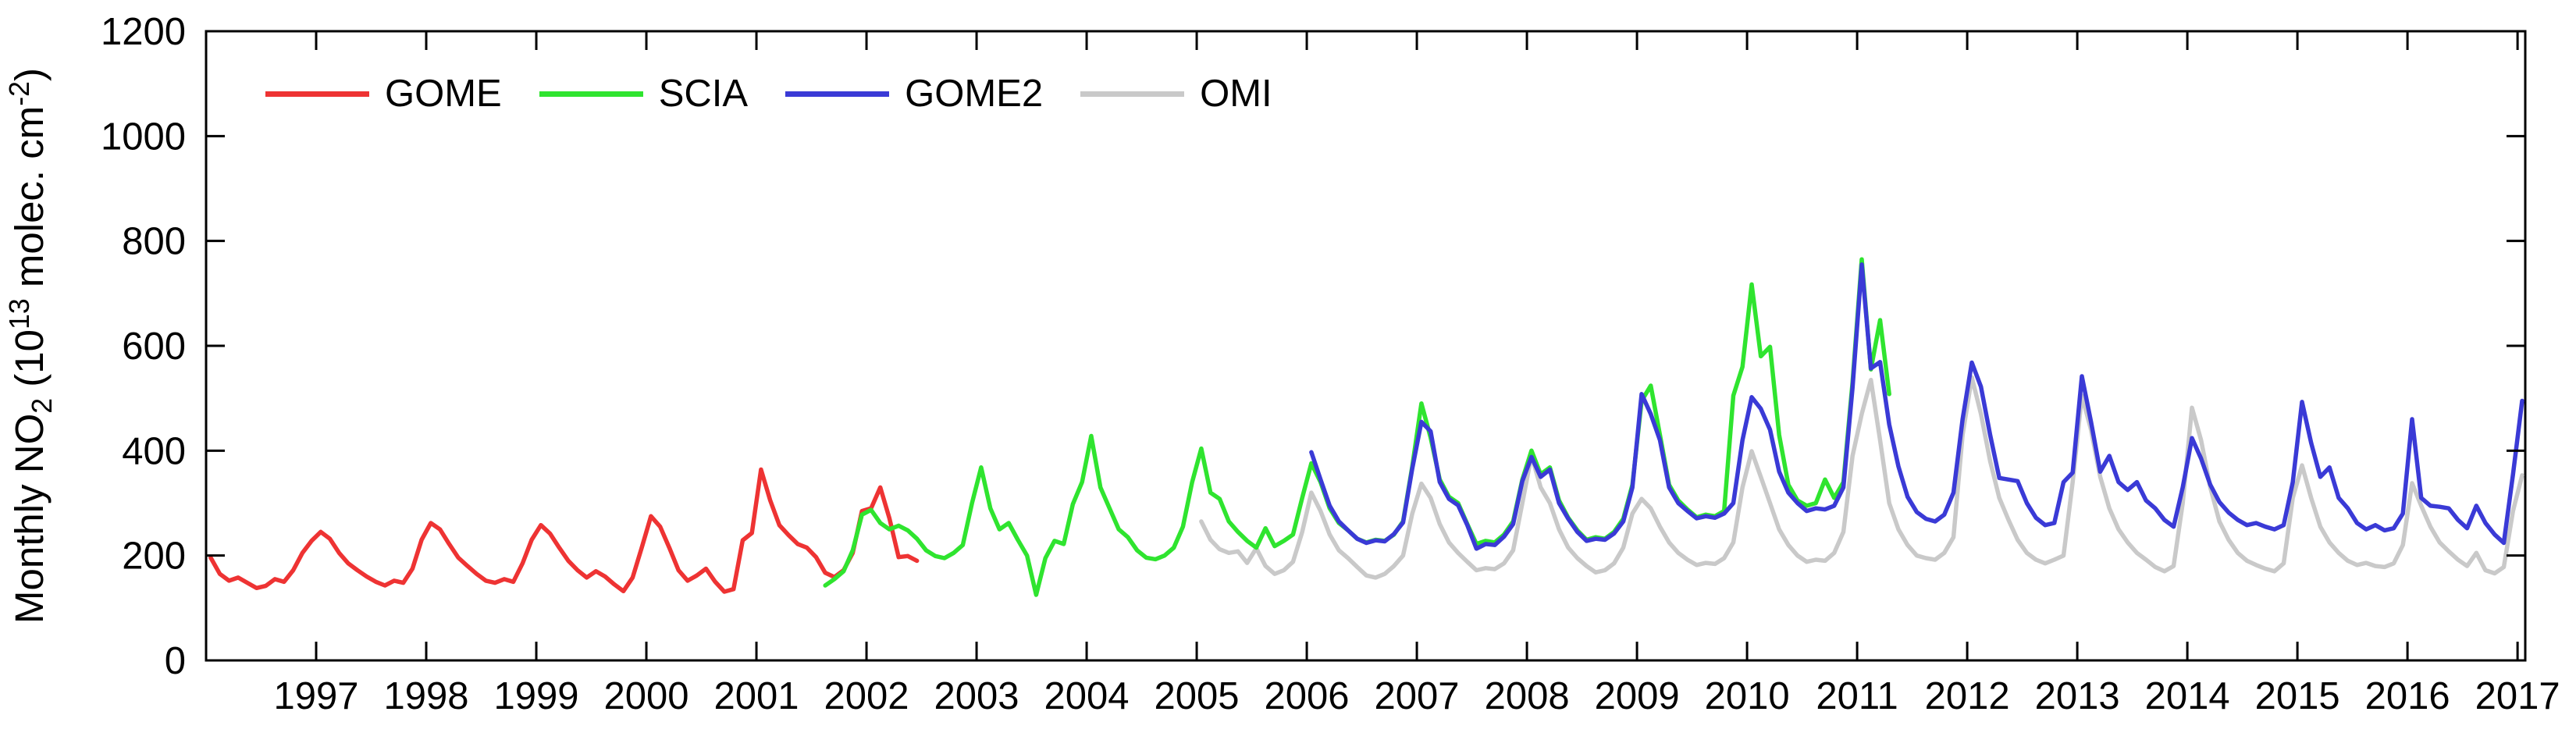  I want to click on x-tick-label: 2000, so click(646, 696).